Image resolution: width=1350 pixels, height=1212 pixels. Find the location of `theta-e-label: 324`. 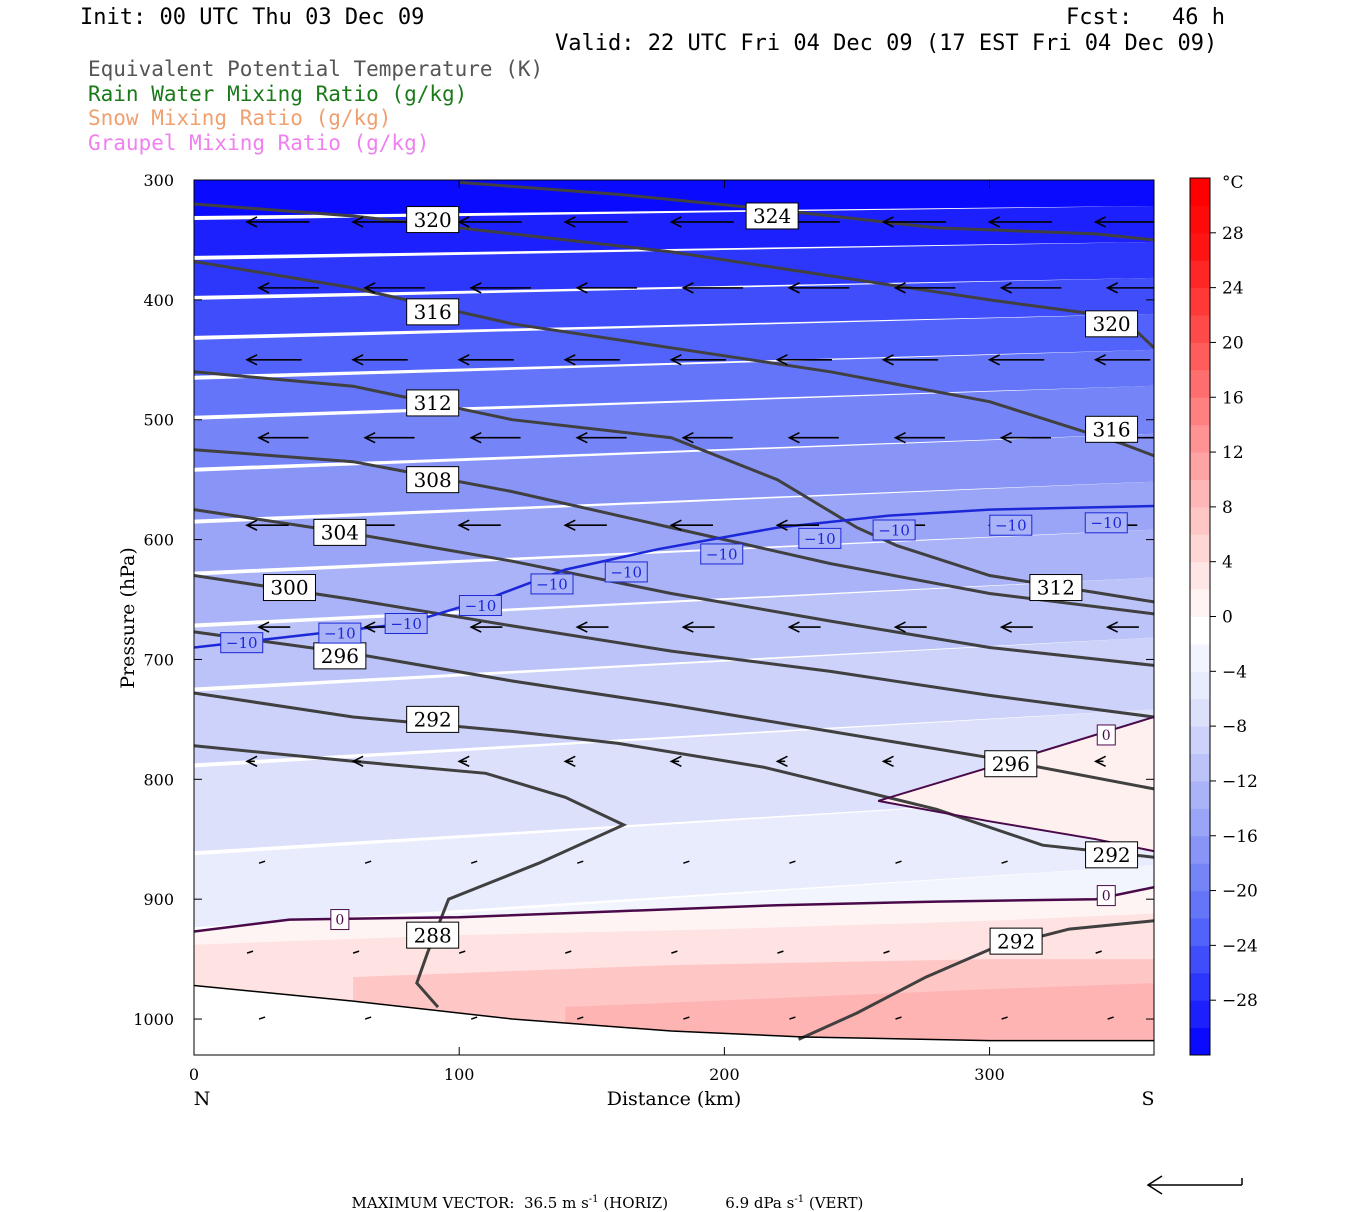

theta-e-label: 324 is located at coordinates (772, 216).